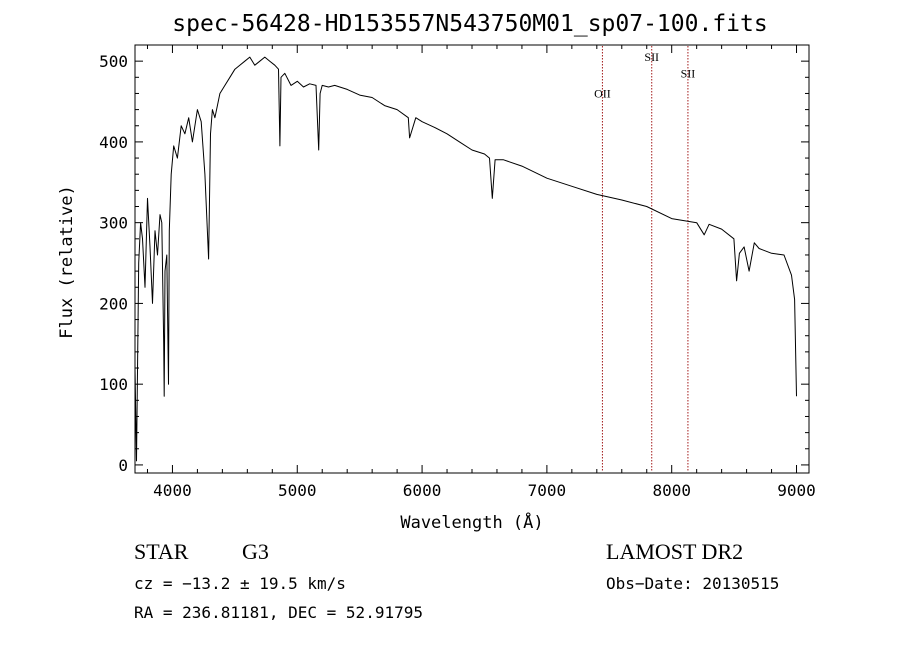  Describe the element at coordinates (471, 522) in the screenshot. I see `x-axis-label: Wavelength (Å)` at that location.